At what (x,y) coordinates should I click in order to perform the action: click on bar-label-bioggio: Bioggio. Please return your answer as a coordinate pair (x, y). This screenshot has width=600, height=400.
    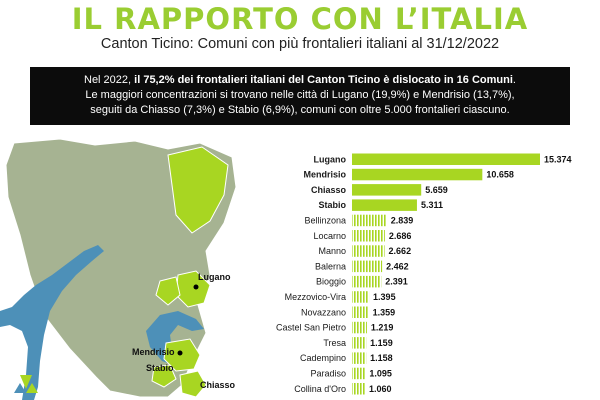
    Looking at the image, I should click on (331, 282).